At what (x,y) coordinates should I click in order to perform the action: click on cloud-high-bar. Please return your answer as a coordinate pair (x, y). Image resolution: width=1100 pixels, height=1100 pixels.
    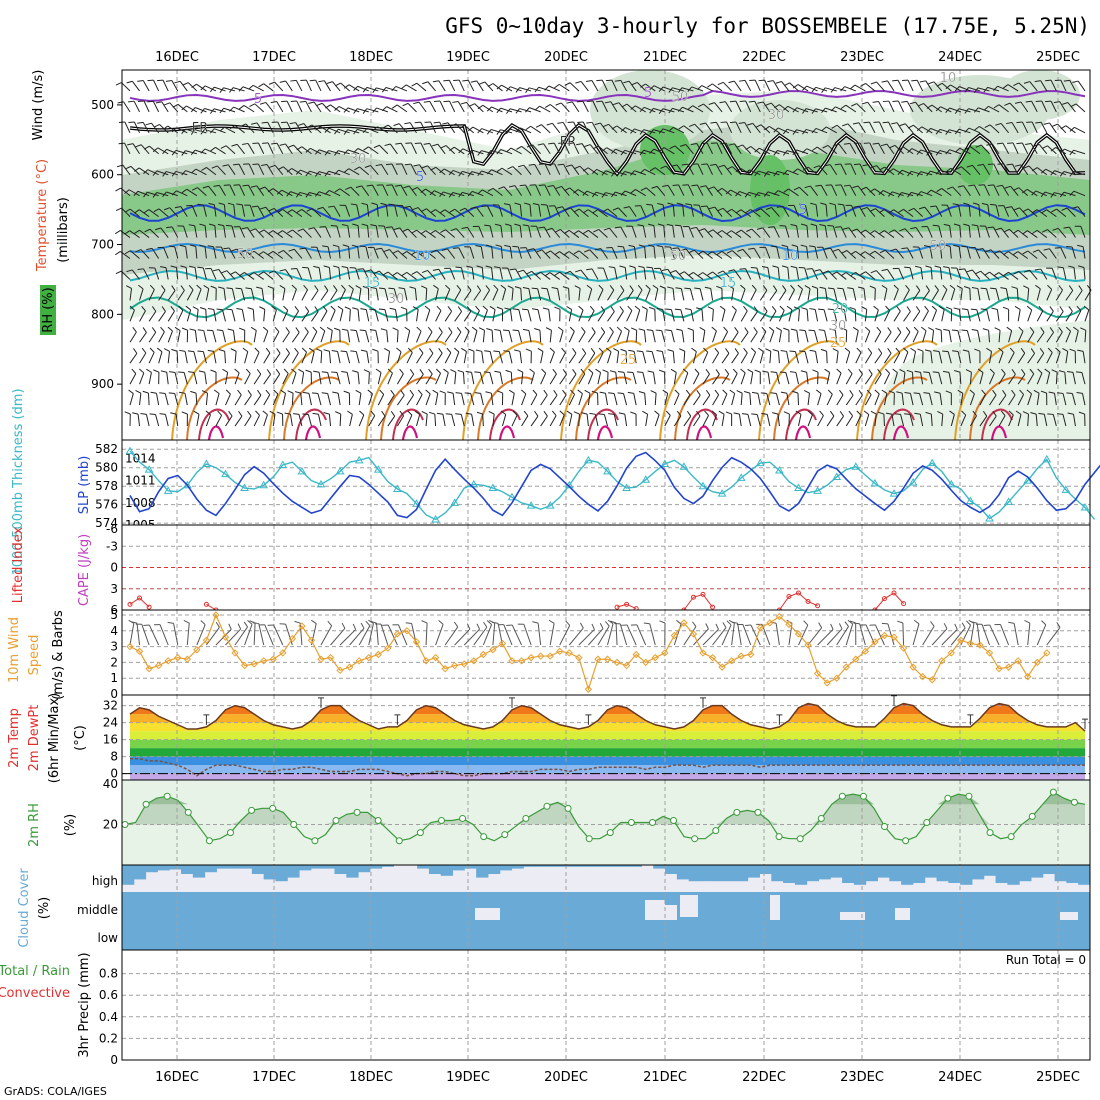
    Looking at the image, I should click on (966, 875).